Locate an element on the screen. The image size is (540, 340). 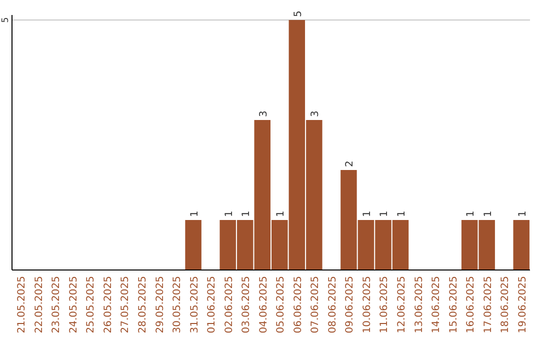
x-tick-label: 01.06.2025 is located at coordinates (212, 305).